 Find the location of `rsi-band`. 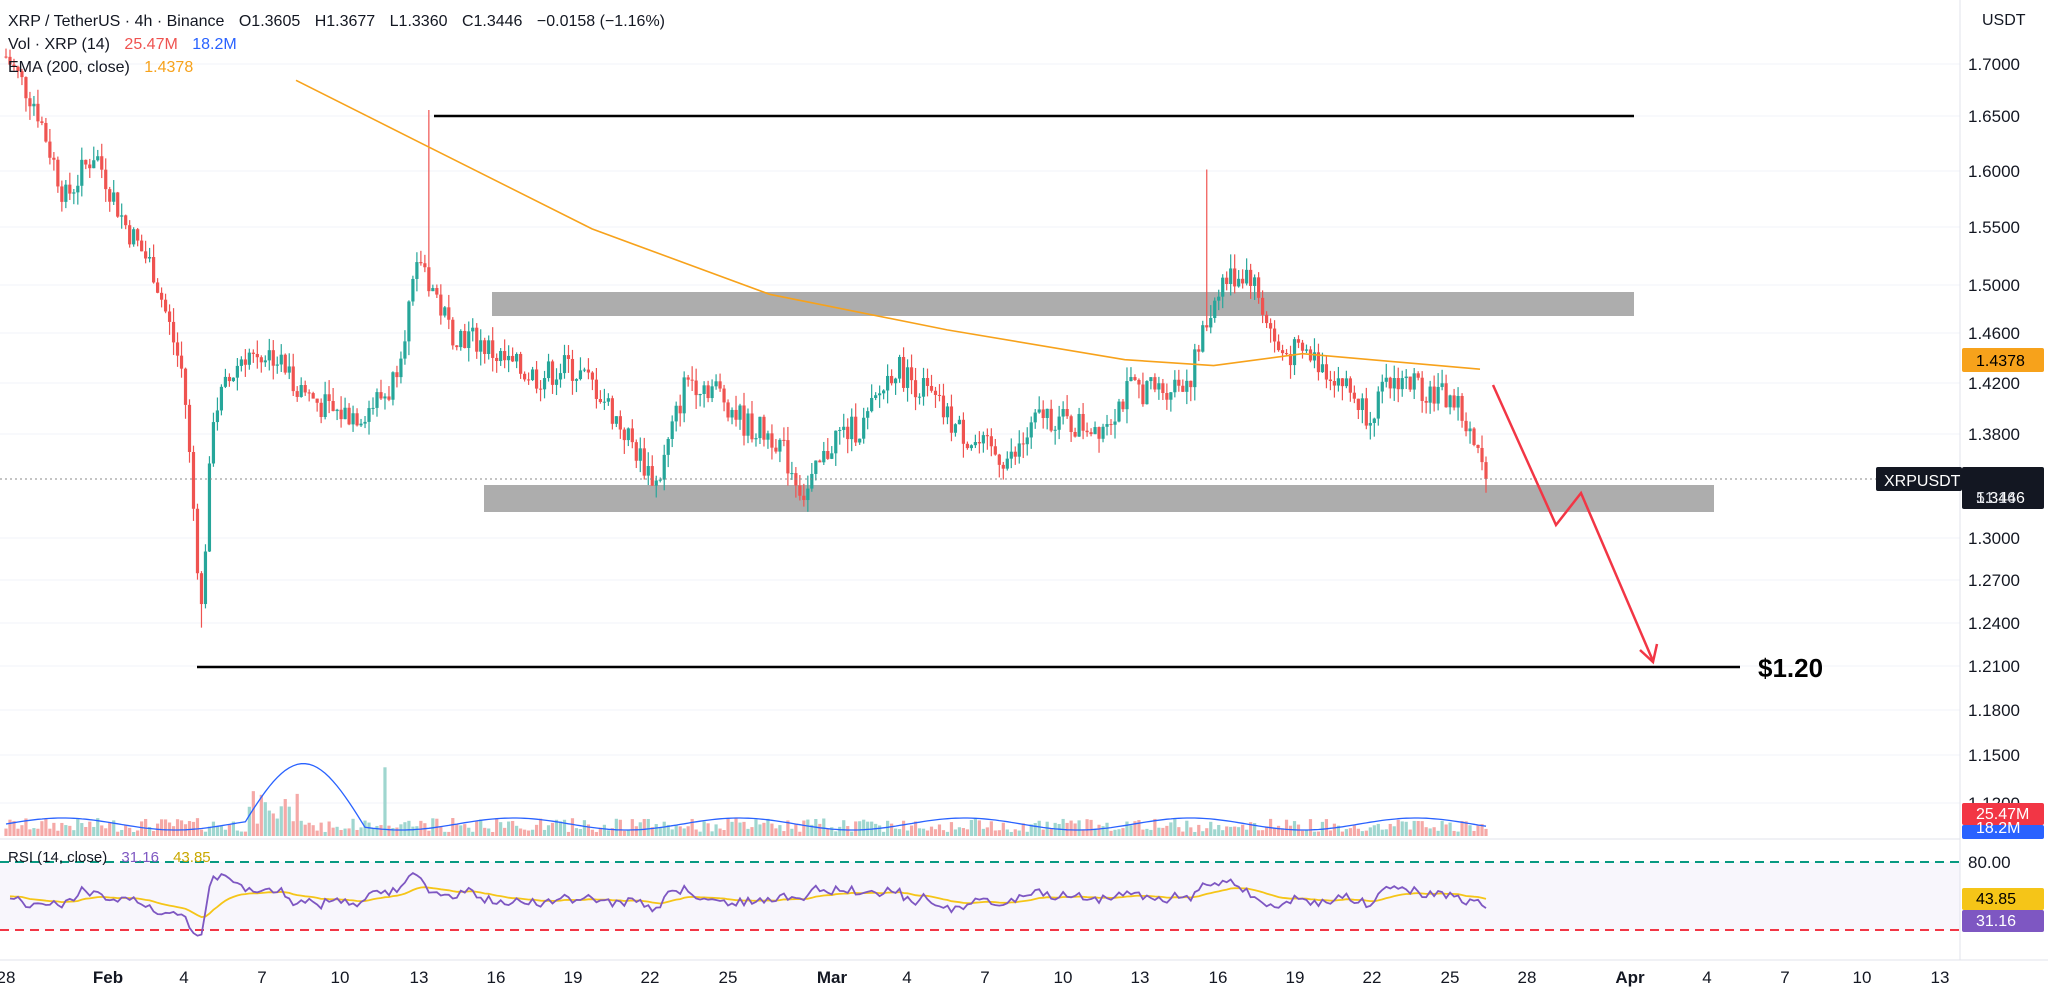

rsi-band is located at coordinates (980, 896).